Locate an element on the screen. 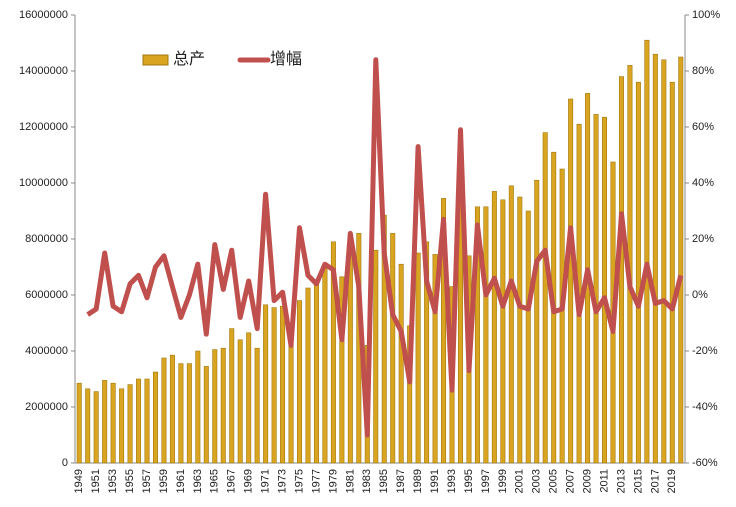 Image resolution: width=736 pixels, height=507 pixels. x-tick-label: 2005 is located at coordinates (554, 481).